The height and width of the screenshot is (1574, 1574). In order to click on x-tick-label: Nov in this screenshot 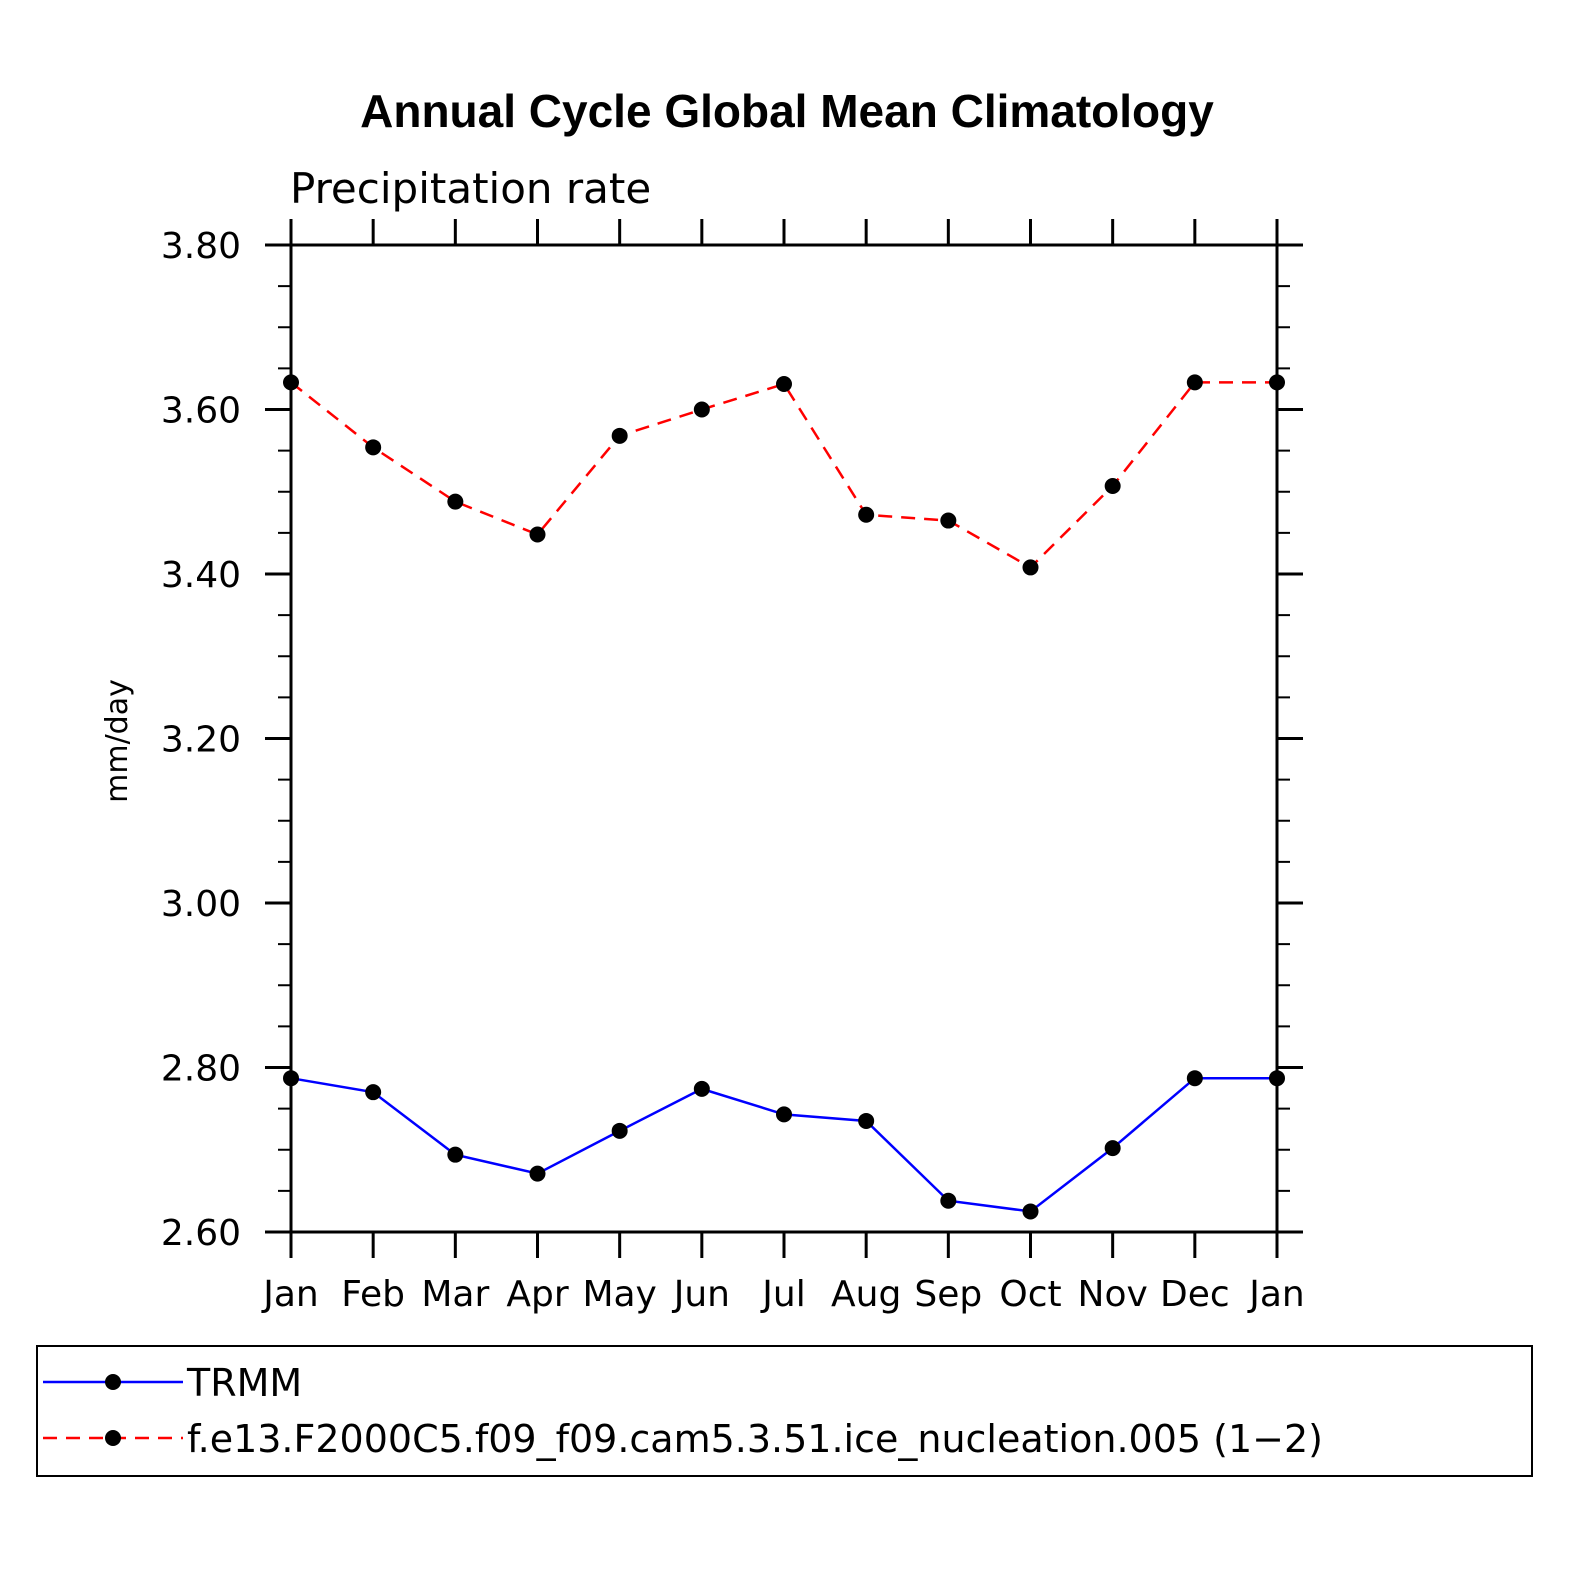, I will do `click(1113, 1294)`.